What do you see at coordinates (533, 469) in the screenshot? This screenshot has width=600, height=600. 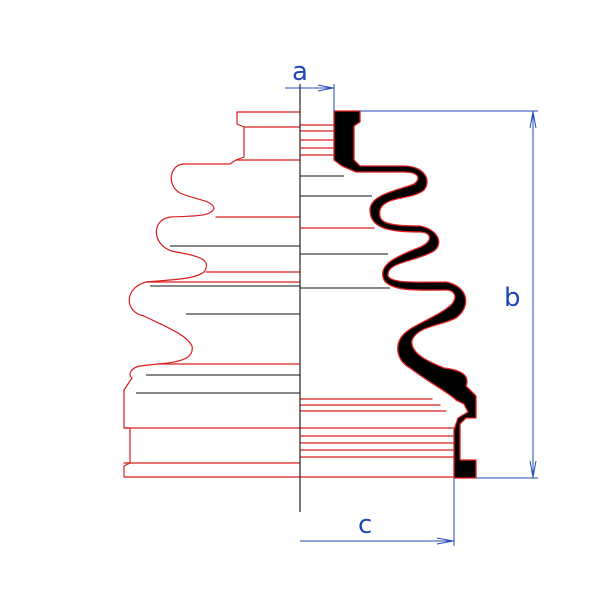 I see `dimension-b-bottom-arrow` at bounding box center [533, 469].